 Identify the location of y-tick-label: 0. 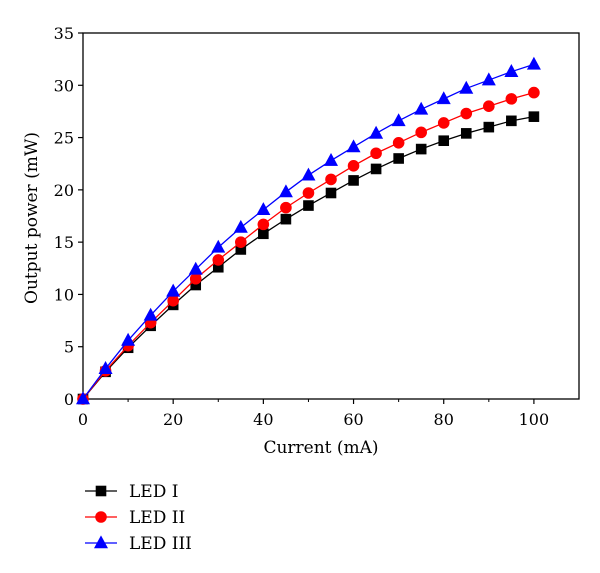
(69, 399).